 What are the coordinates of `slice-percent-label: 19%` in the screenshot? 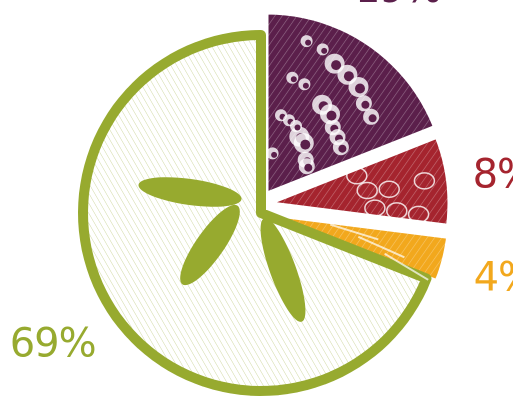 It's located at (398, 6).